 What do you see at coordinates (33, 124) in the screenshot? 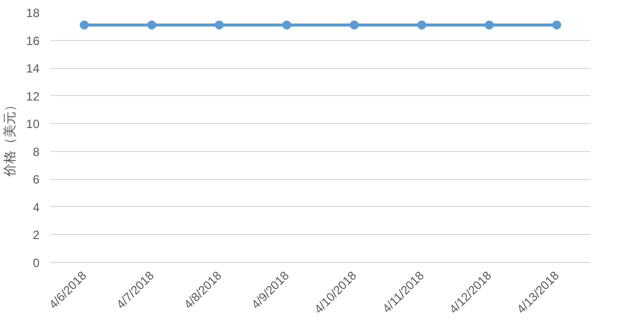
I see `y-tick-label: 10` at bounding box center [33, 124].